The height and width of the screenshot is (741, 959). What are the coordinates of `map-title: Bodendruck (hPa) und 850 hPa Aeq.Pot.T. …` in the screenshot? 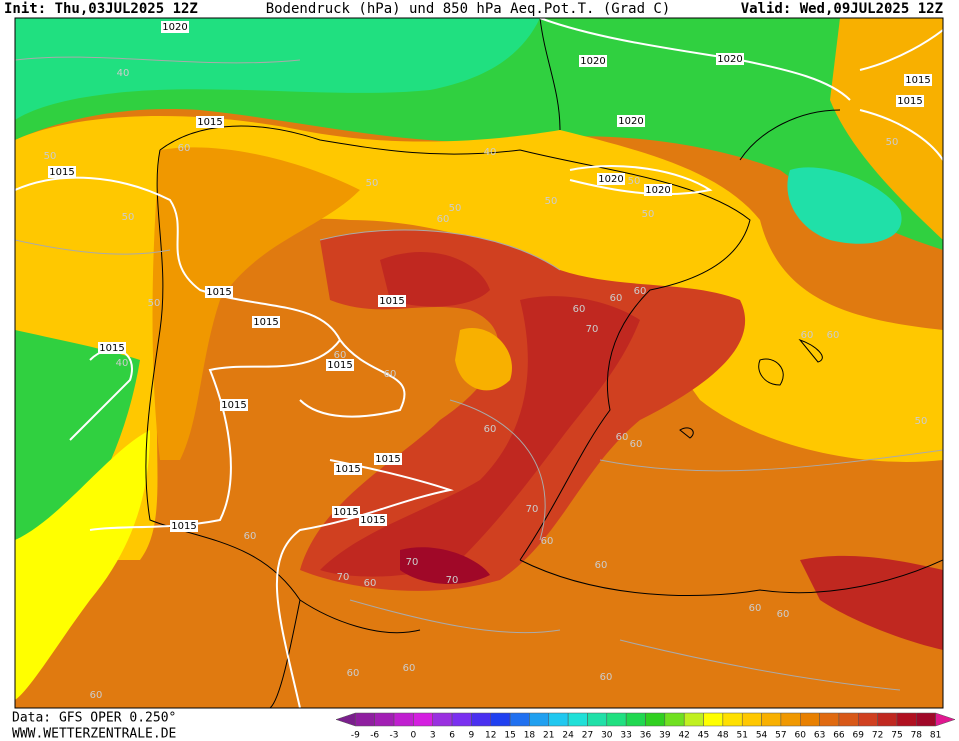 It's located at (468, 9).